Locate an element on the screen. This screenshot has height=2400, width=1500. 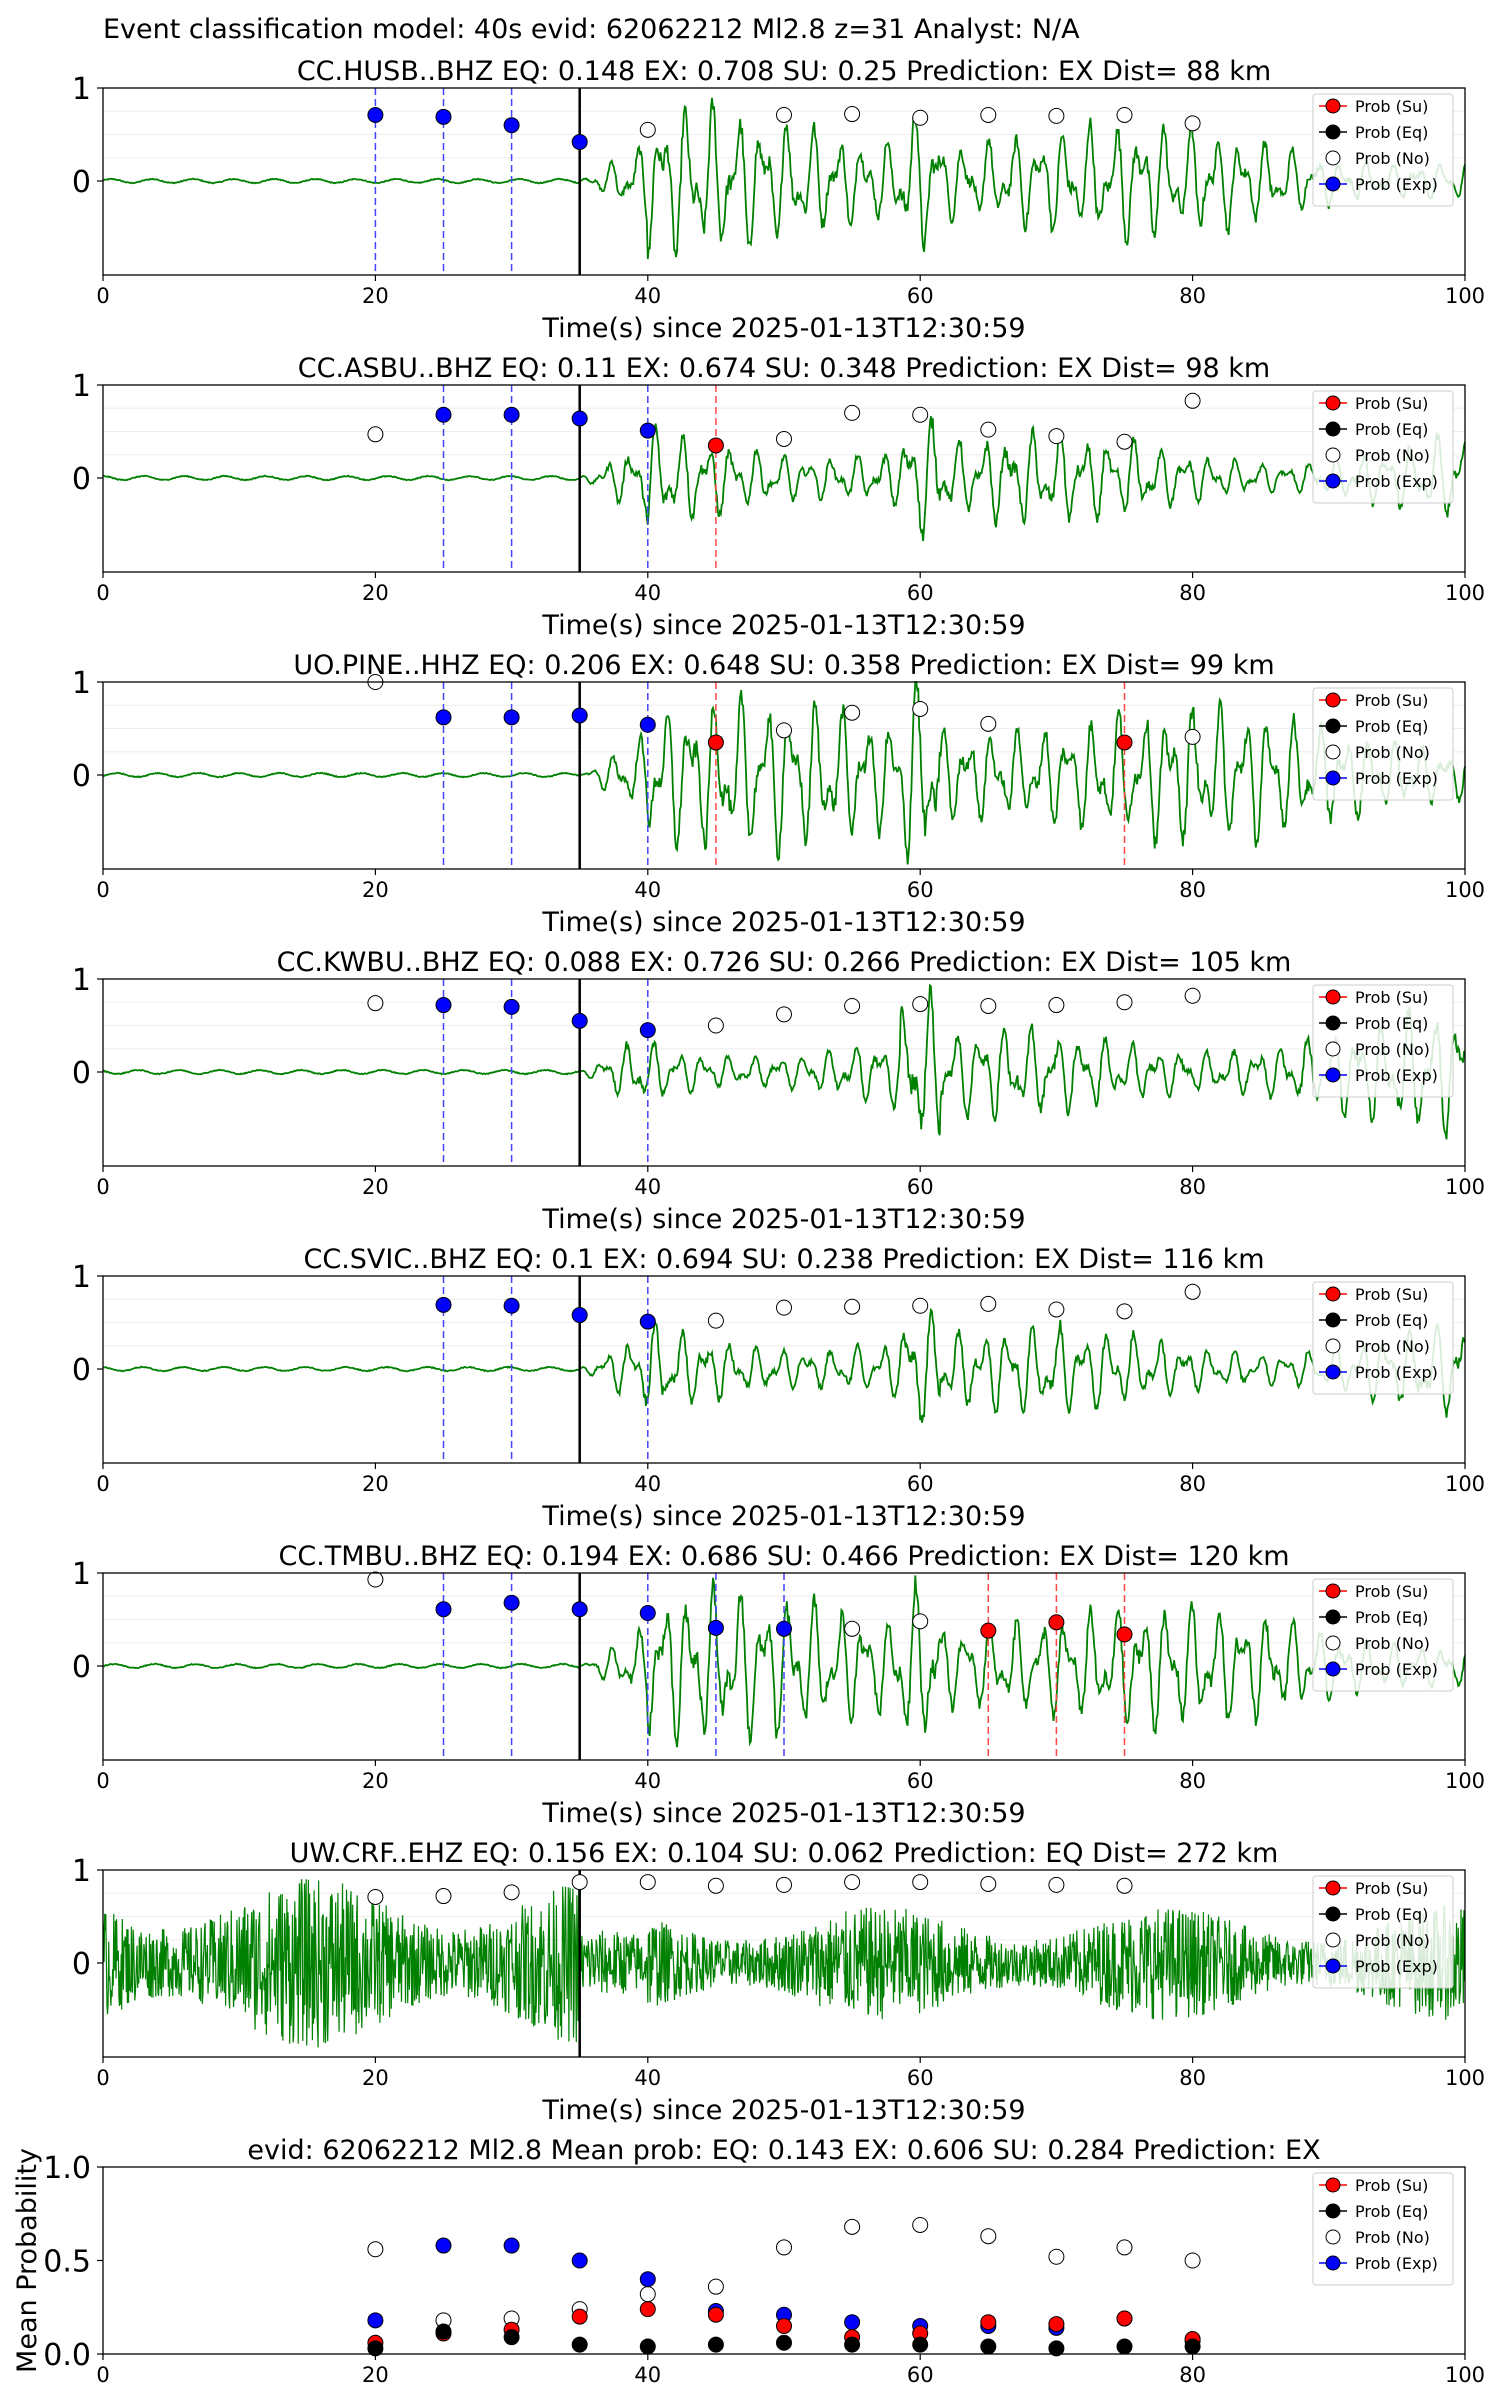
y-tick-label: 1 is located at coordinates (81, 1277).